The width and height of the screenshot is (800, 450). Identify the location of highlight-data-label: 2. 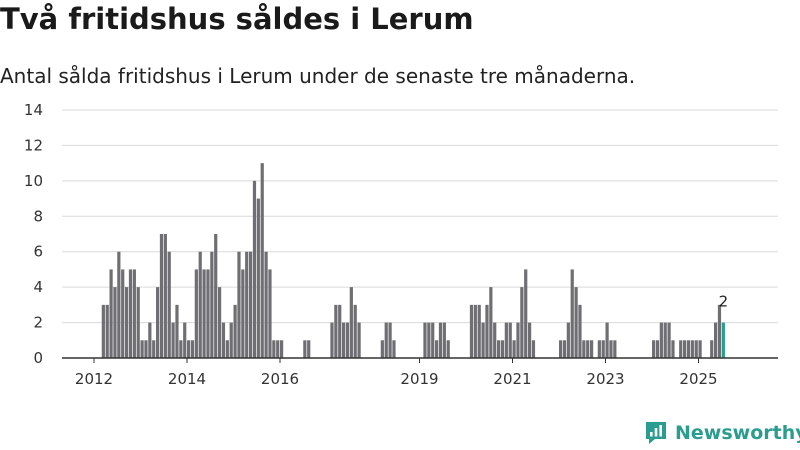
(724, 302).